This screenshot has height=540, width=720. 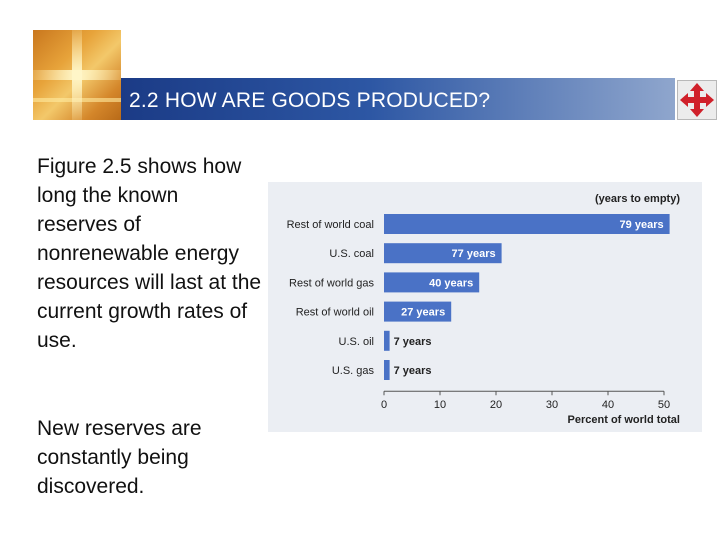 I want to click on category-label: Rest of world oil, so click(x=335, y=313).